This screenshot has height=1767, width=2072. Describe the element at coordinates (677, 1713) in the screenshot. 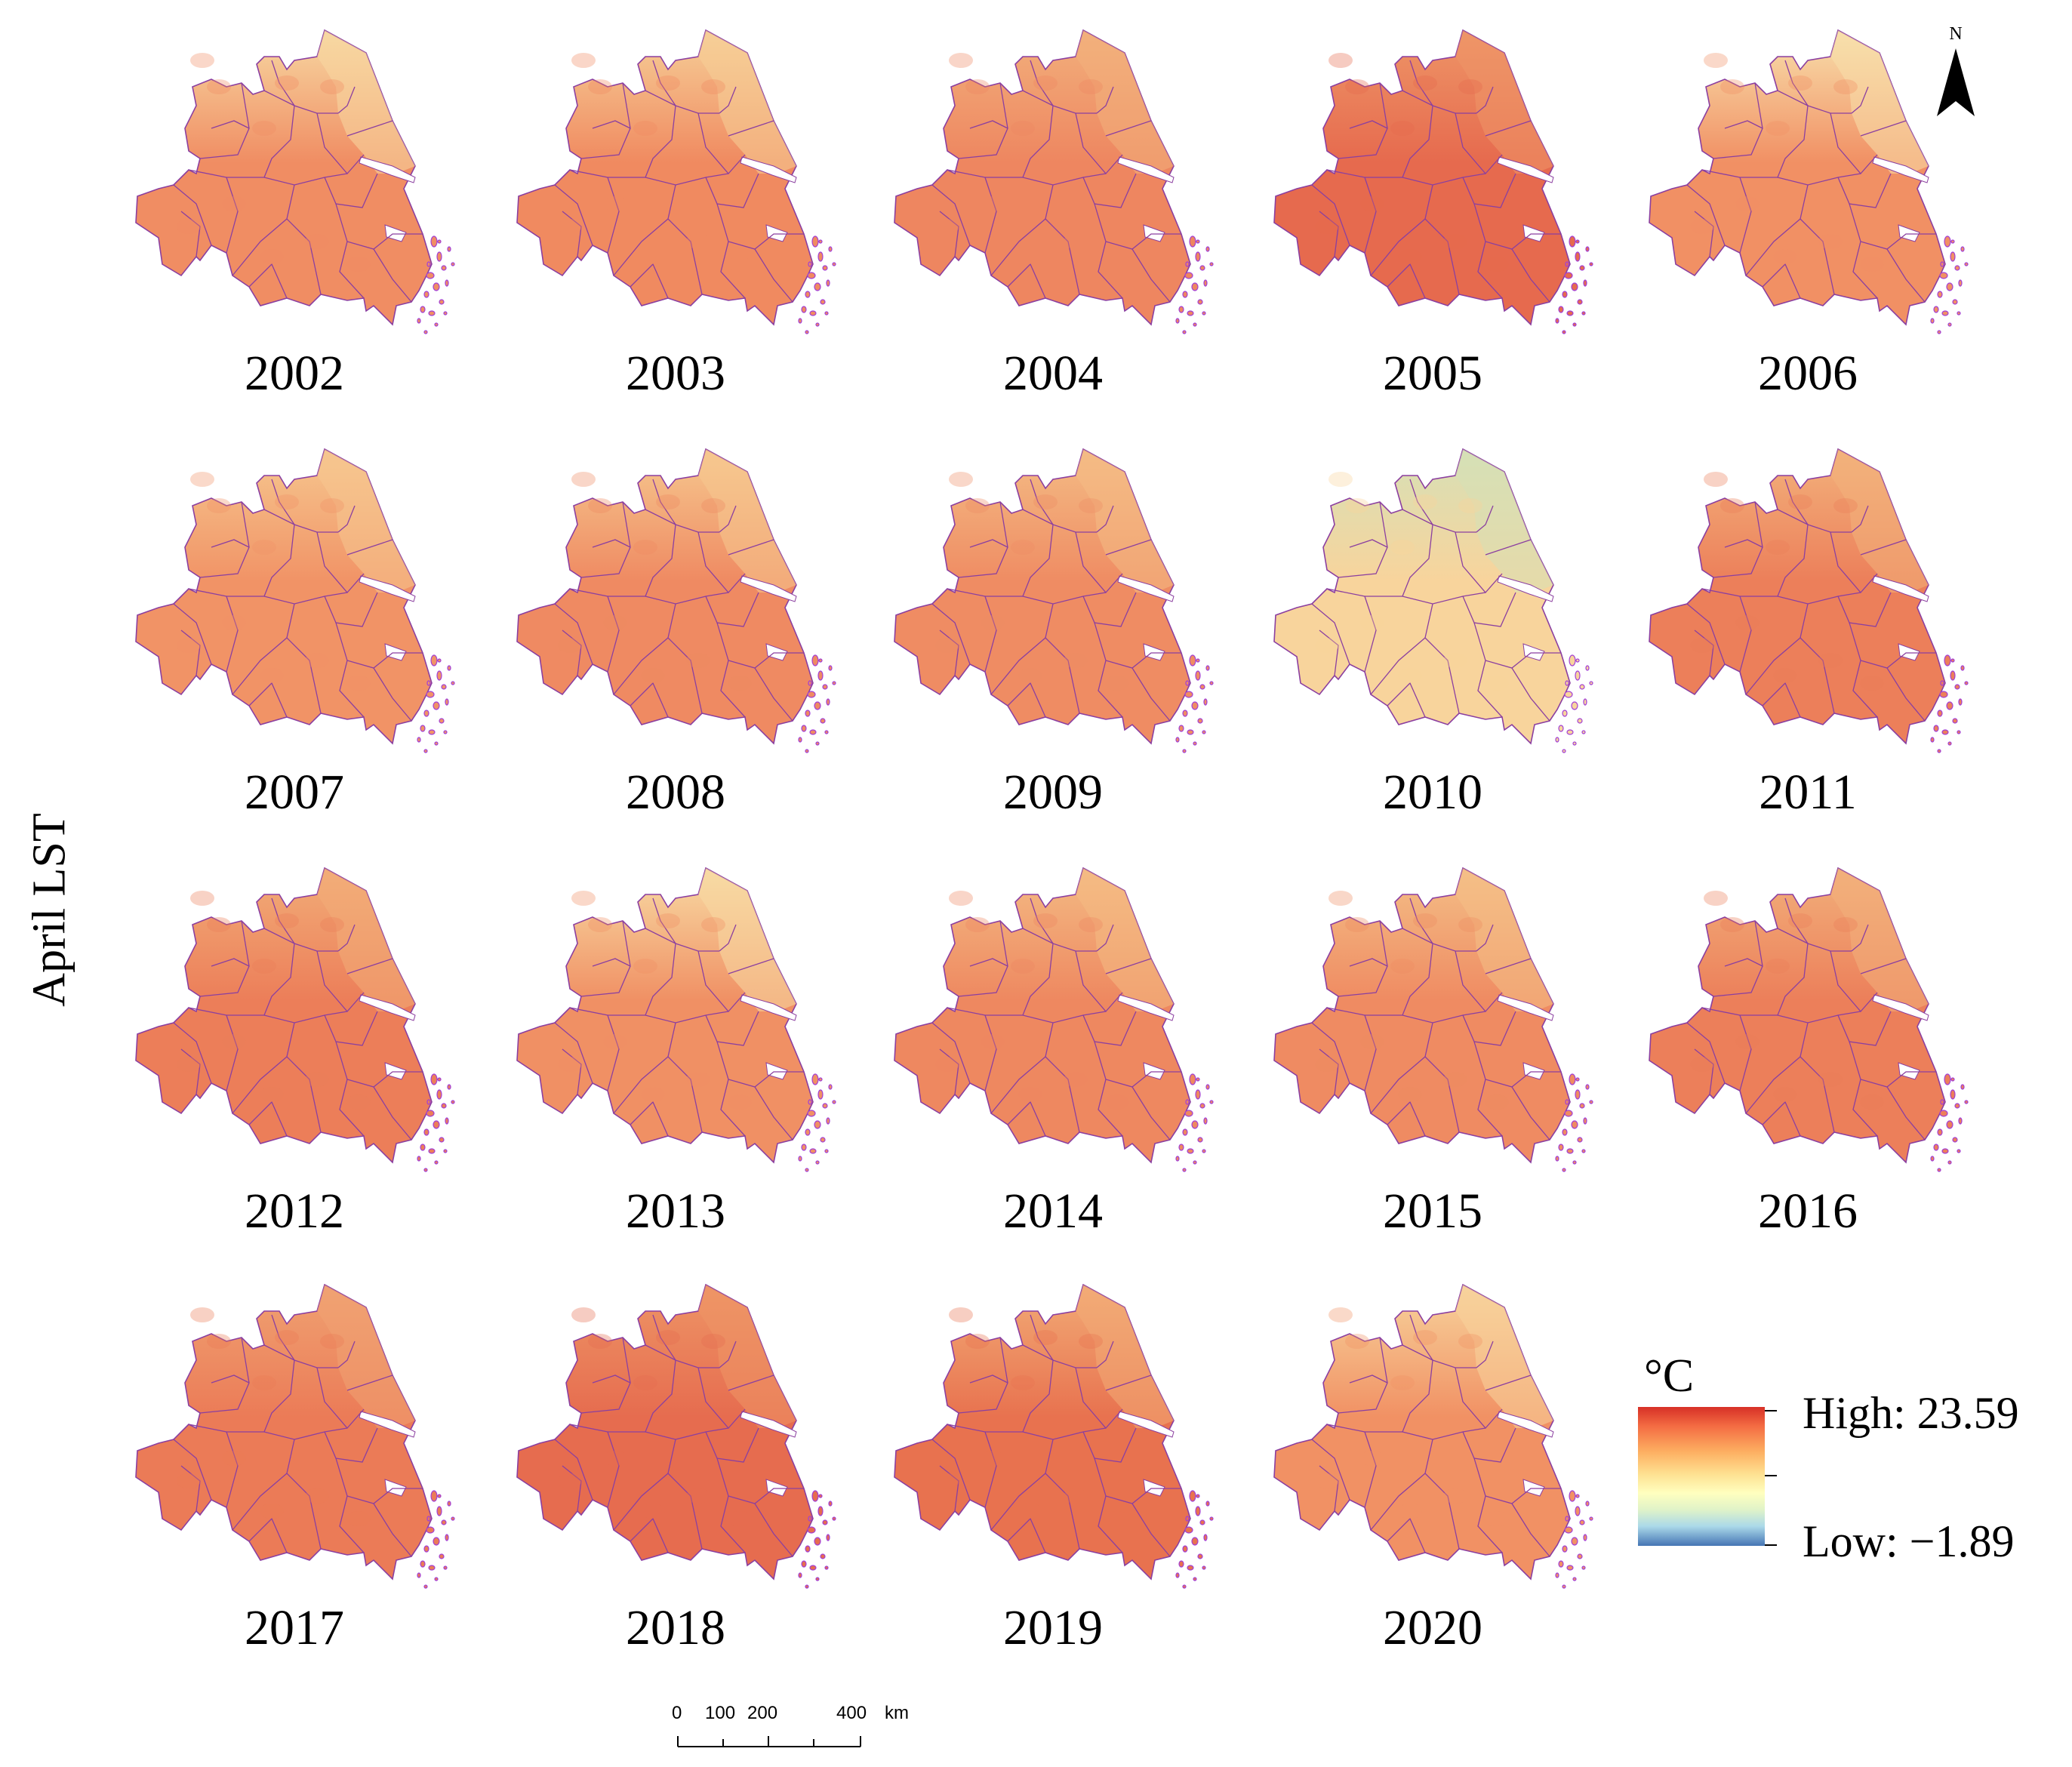

I see `scale-label-0: 0` at that location.